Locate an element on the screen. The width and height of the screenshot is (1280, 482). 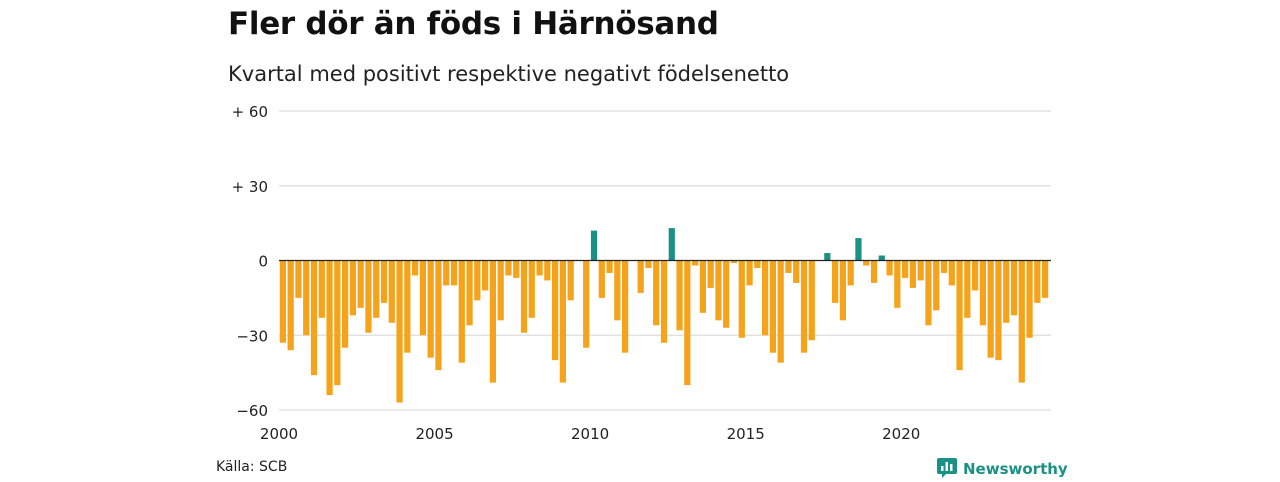
x-axis-ticks: 2000 2005 2010 2015 2020 is located at coordinates (590, 434).